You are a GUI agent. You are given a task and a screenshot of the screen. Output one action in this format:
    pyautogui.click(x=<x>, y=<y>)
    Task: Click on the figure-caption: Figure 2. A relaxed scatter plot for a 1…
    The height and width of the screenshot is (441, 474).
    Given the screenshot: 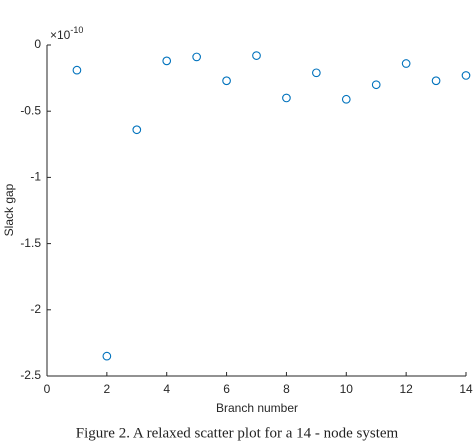 What is the action you would take?
    pyautogui.click(x=237, y=433)
    